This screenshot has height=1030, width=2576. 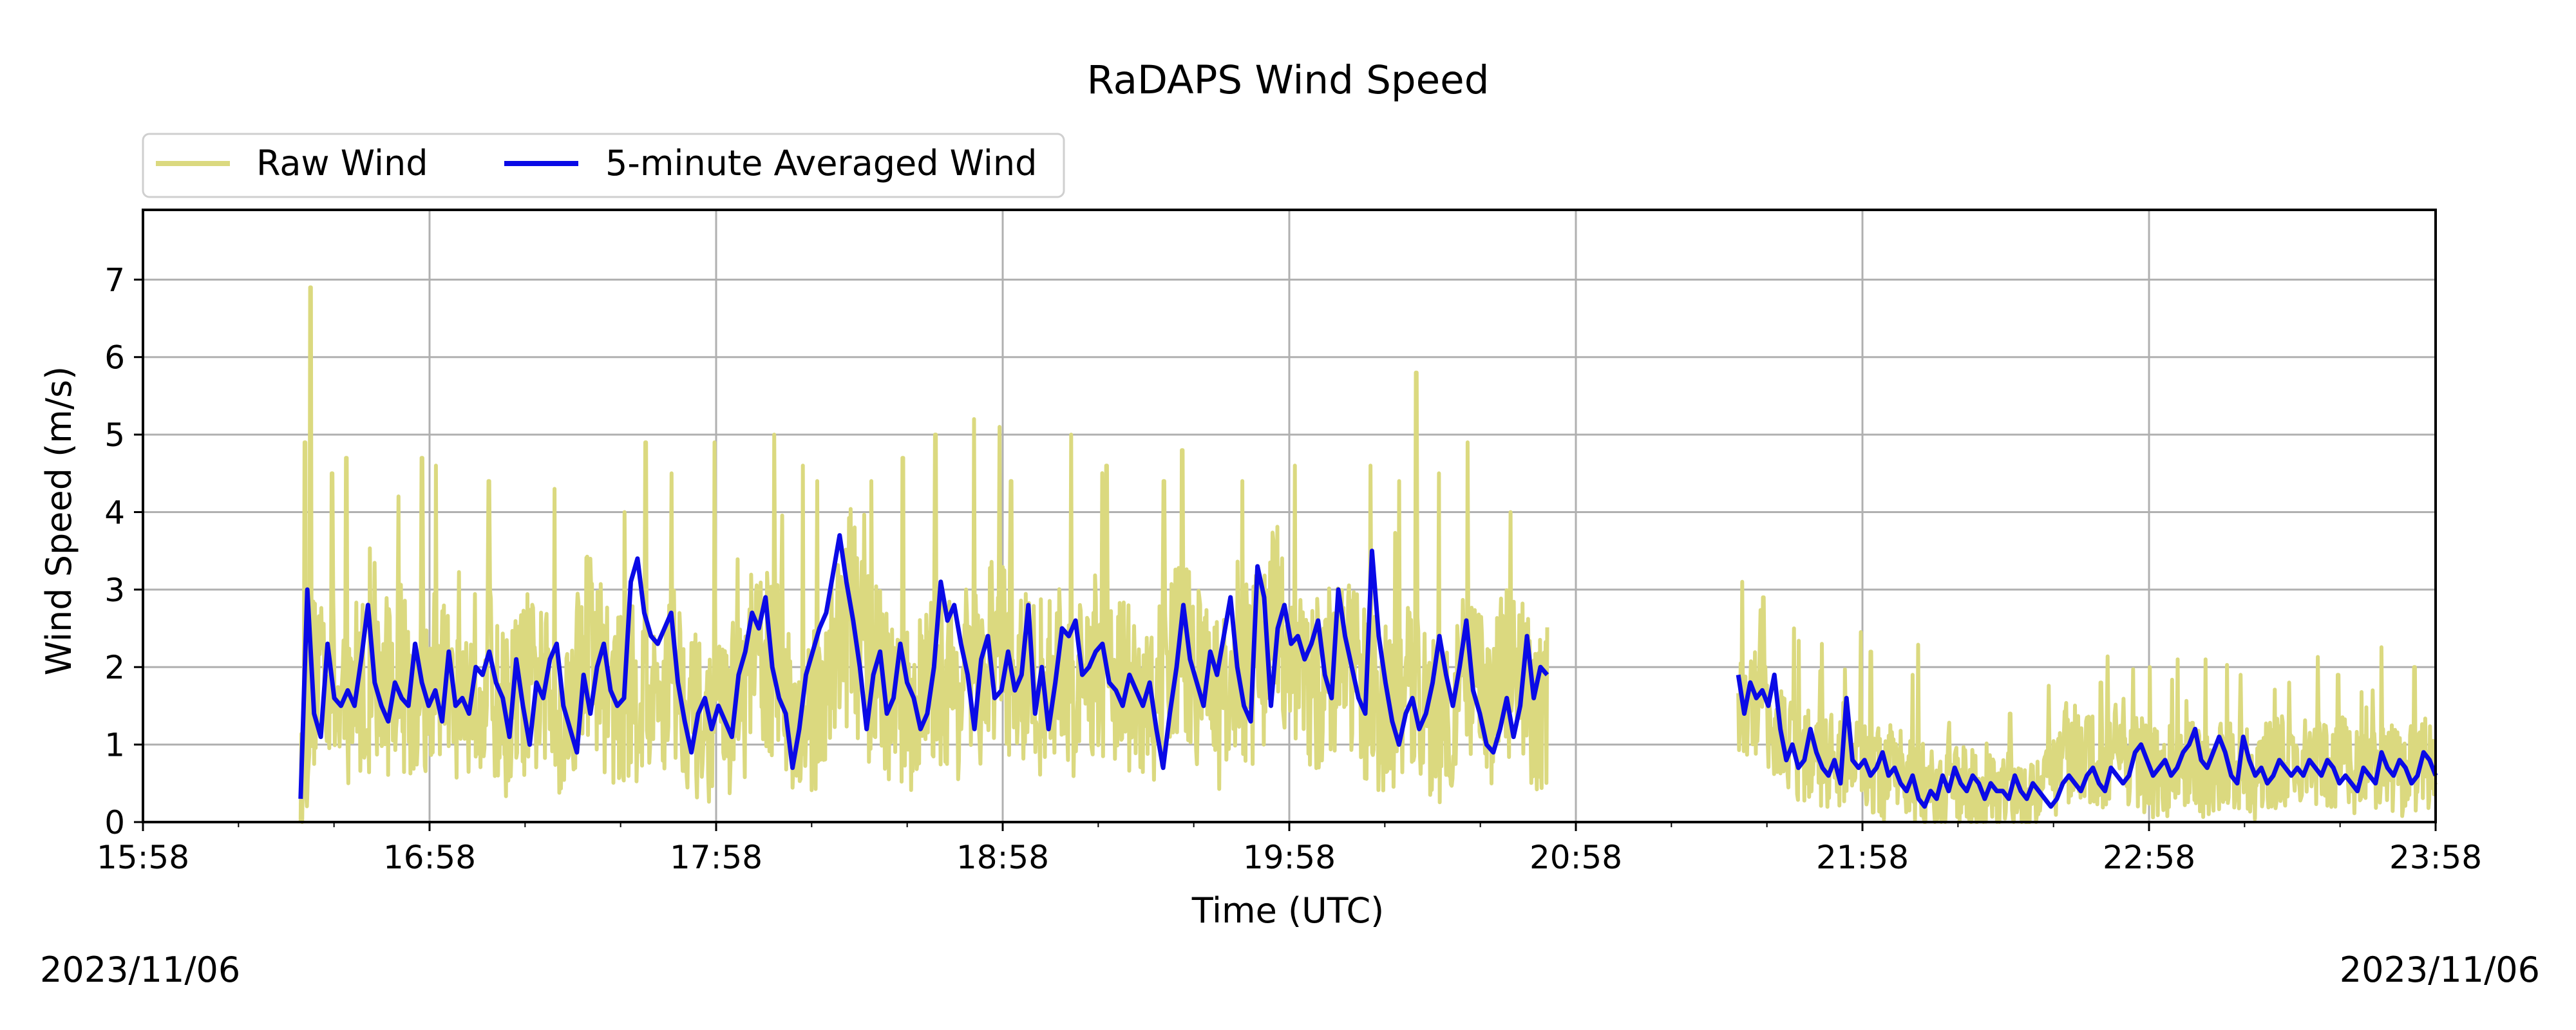 I want to click on x-tick-label: 17:58, so click(x=716, y=857).